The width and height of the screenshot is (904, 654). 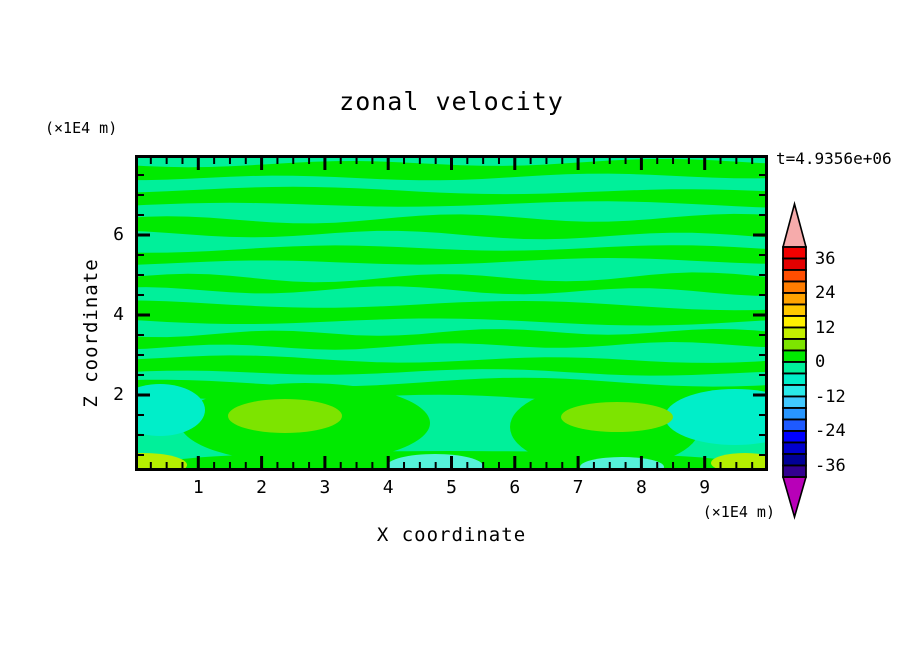 I want to click on y-tick-label: 6, so click(x=118, y=234).